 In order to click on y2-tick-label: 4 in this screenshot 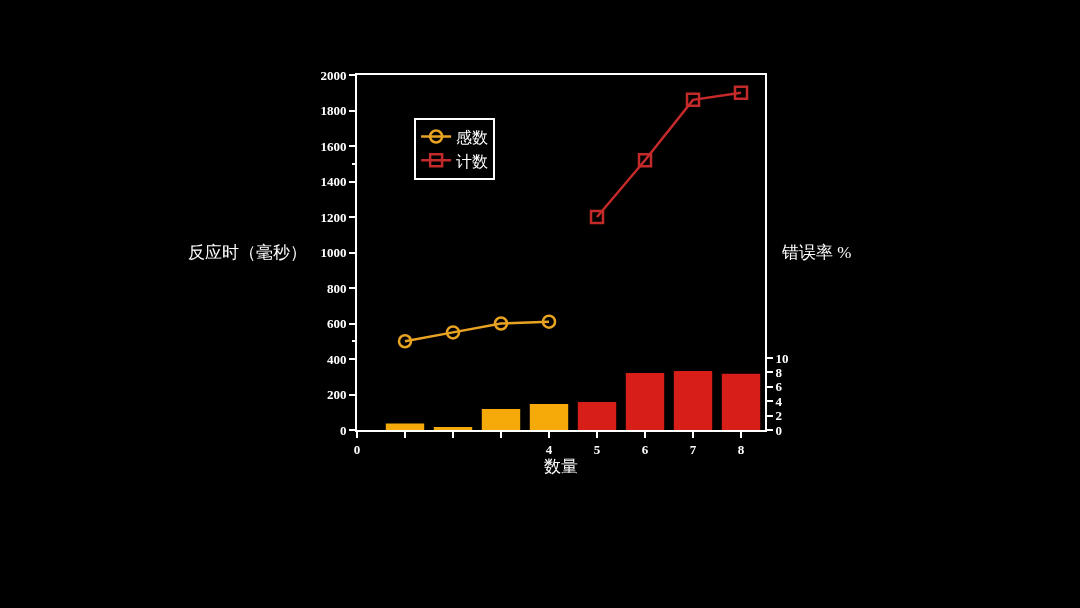, I will do `click(779, 401)`.